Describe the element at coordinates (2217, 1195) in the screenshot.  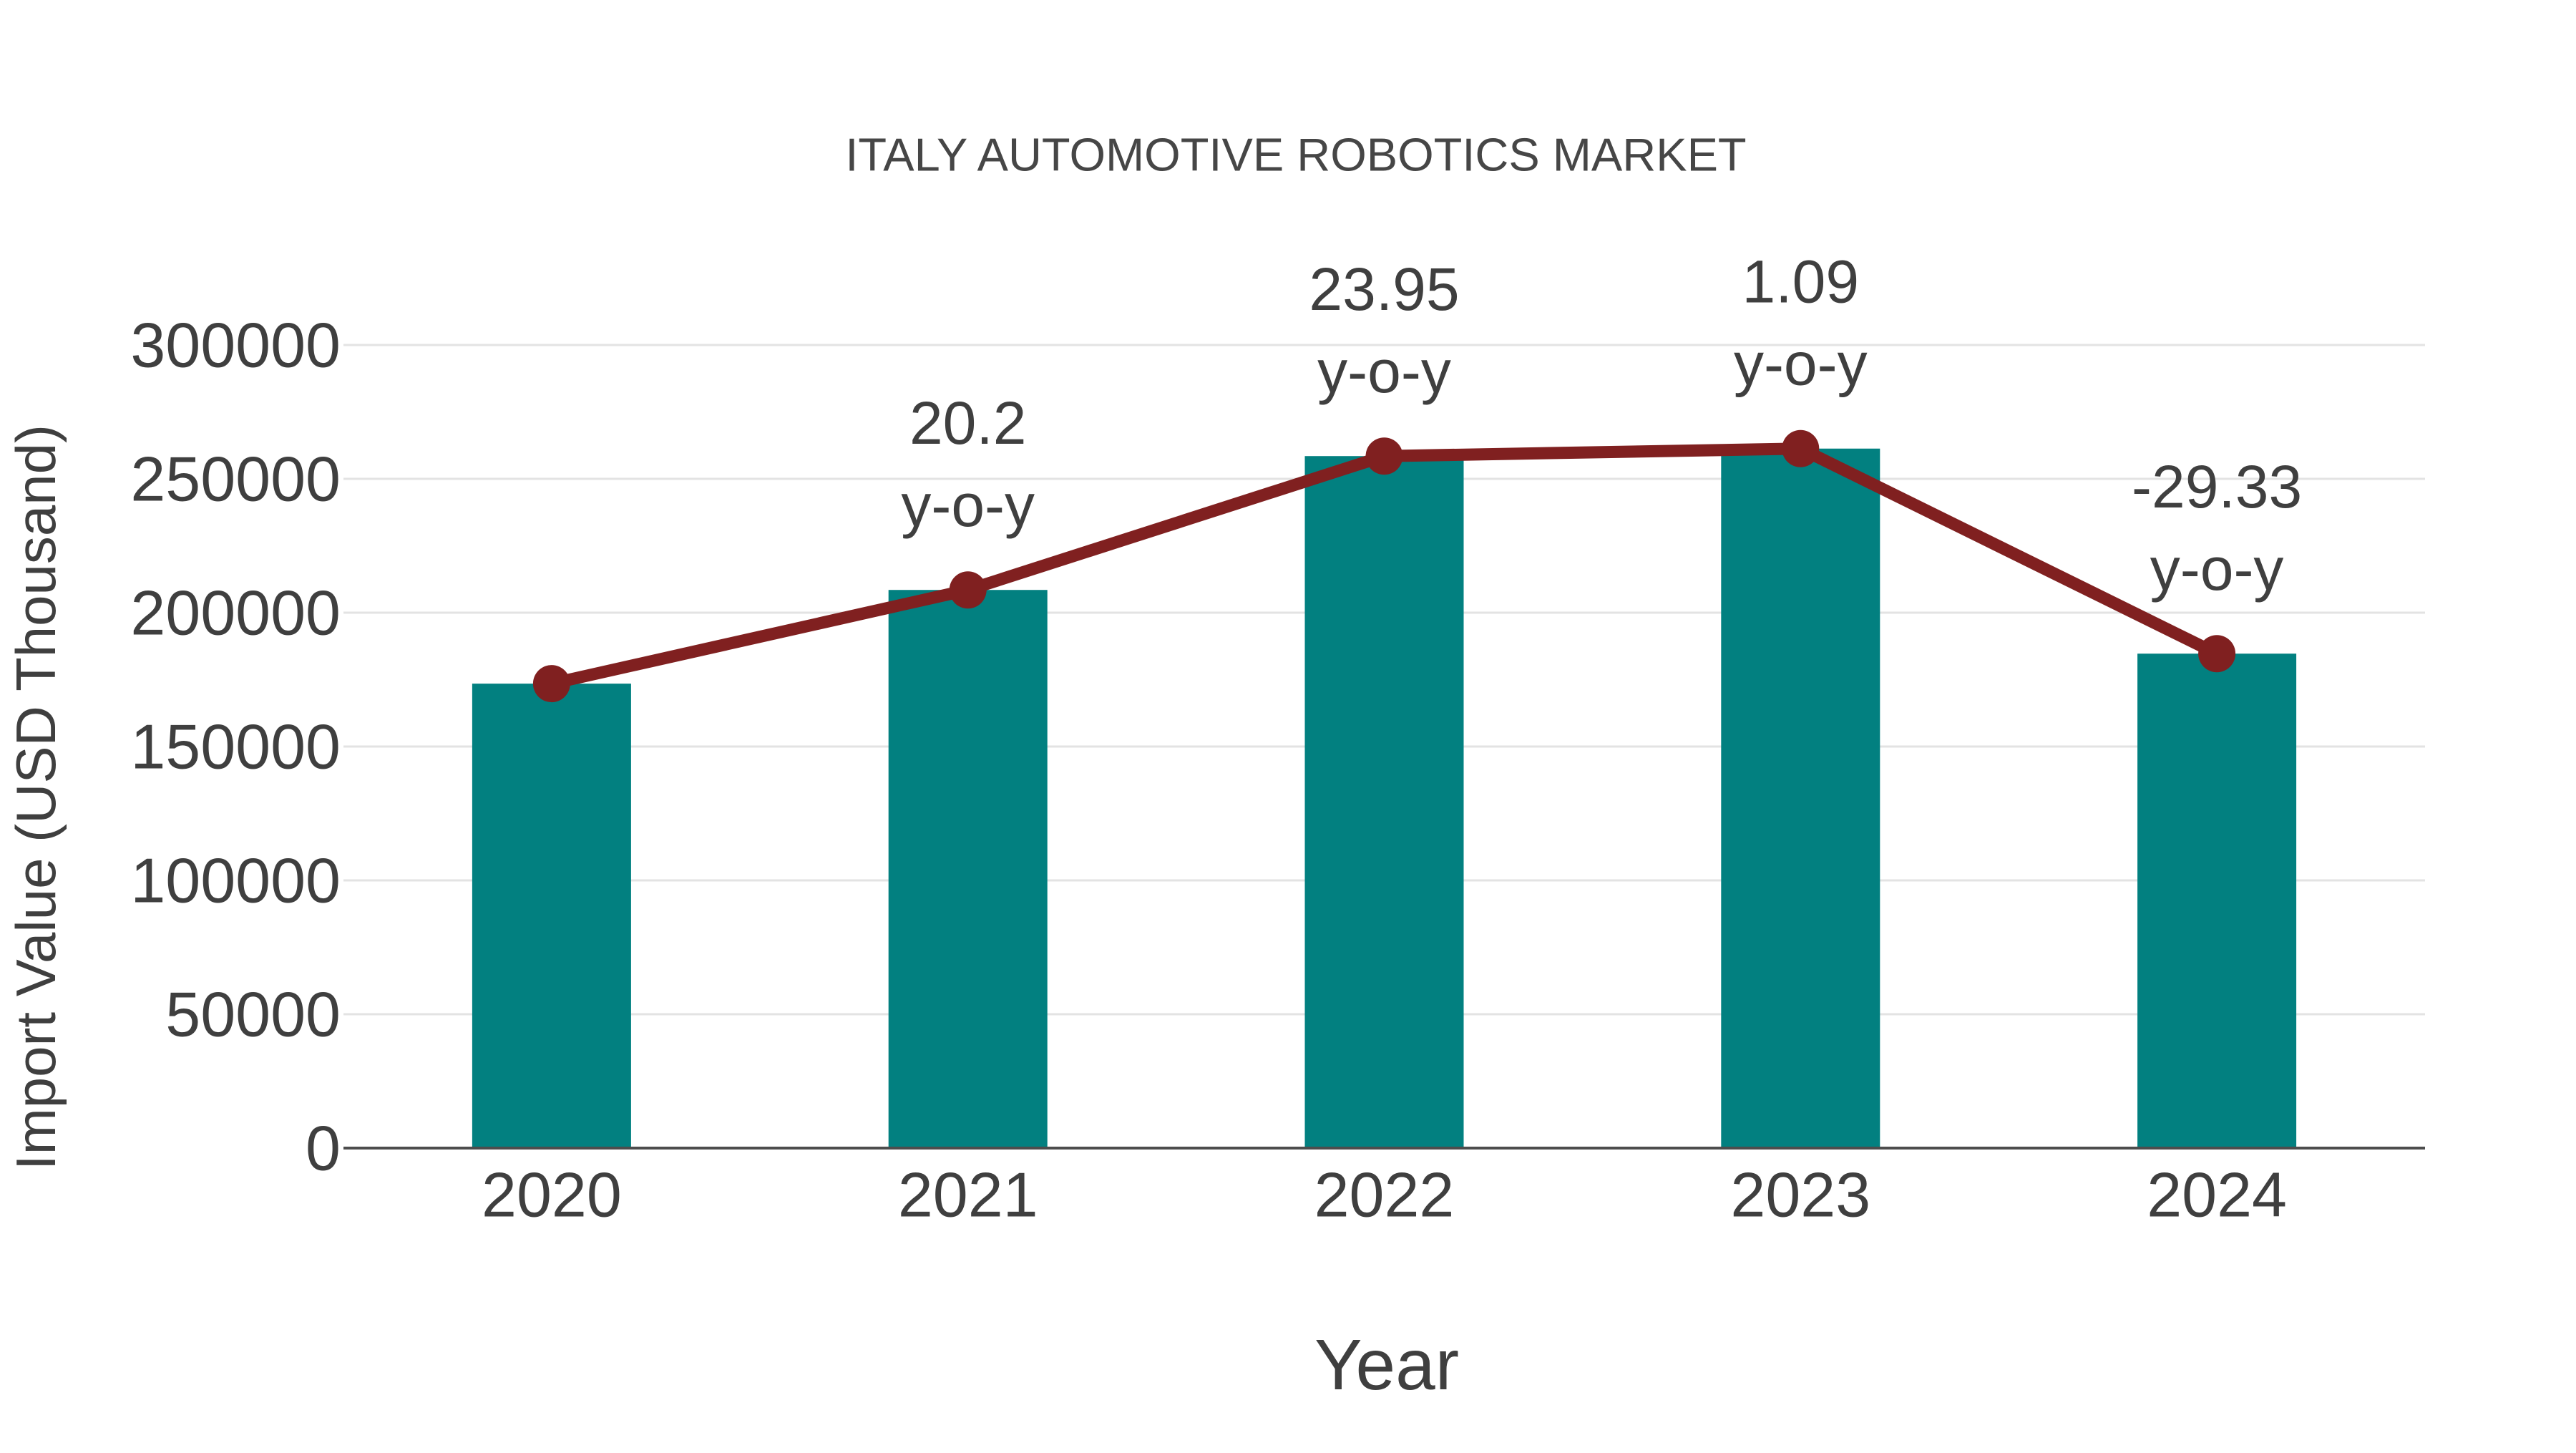
I see `x-tick-label-2024: 2024` at that location.